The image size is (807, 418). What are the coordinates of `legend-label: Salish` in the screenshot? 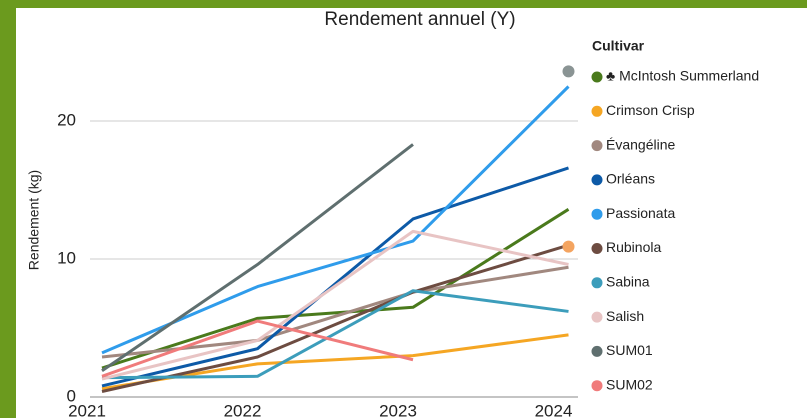 It's located at (625, 316).